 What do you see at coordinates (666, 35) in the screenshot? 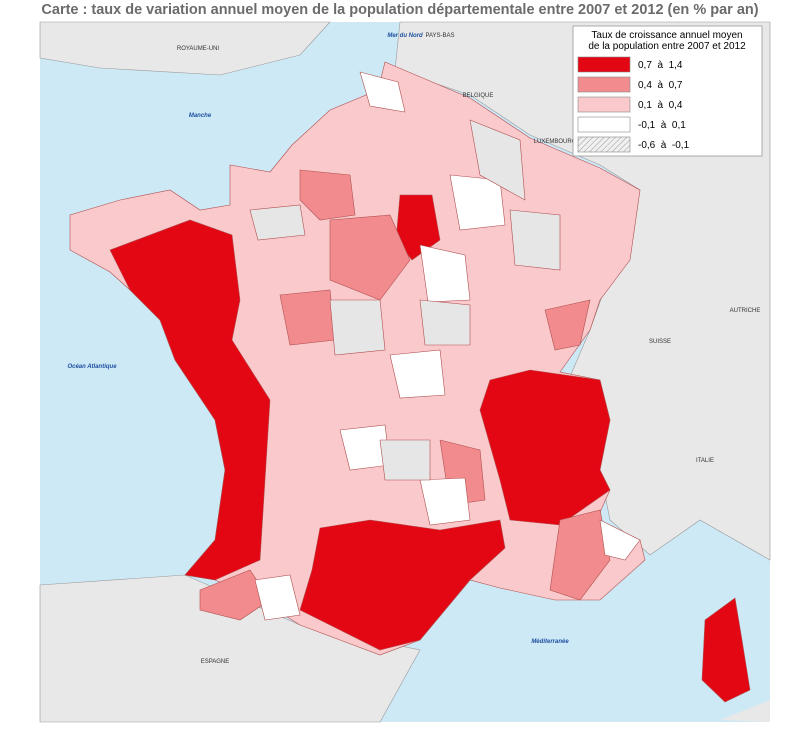
I see `legend-title: Taux de croissance annuel moyen` at bounding box center [666, 35].